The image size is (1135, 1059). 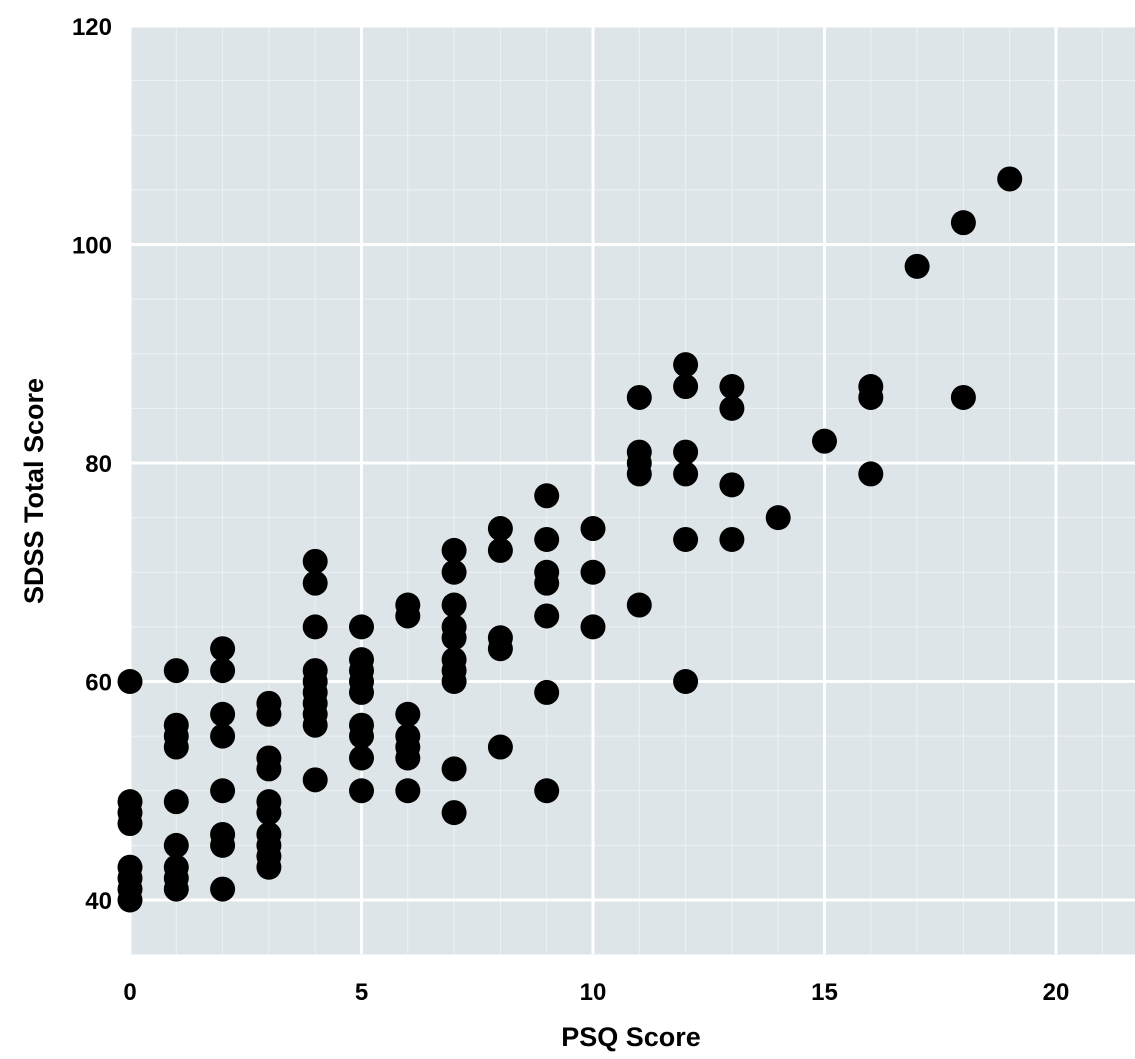 What do you see at coordinates (92, 246) in the screenshot?
I see `y-tick-label: 100` at bounding box center [92, 246].